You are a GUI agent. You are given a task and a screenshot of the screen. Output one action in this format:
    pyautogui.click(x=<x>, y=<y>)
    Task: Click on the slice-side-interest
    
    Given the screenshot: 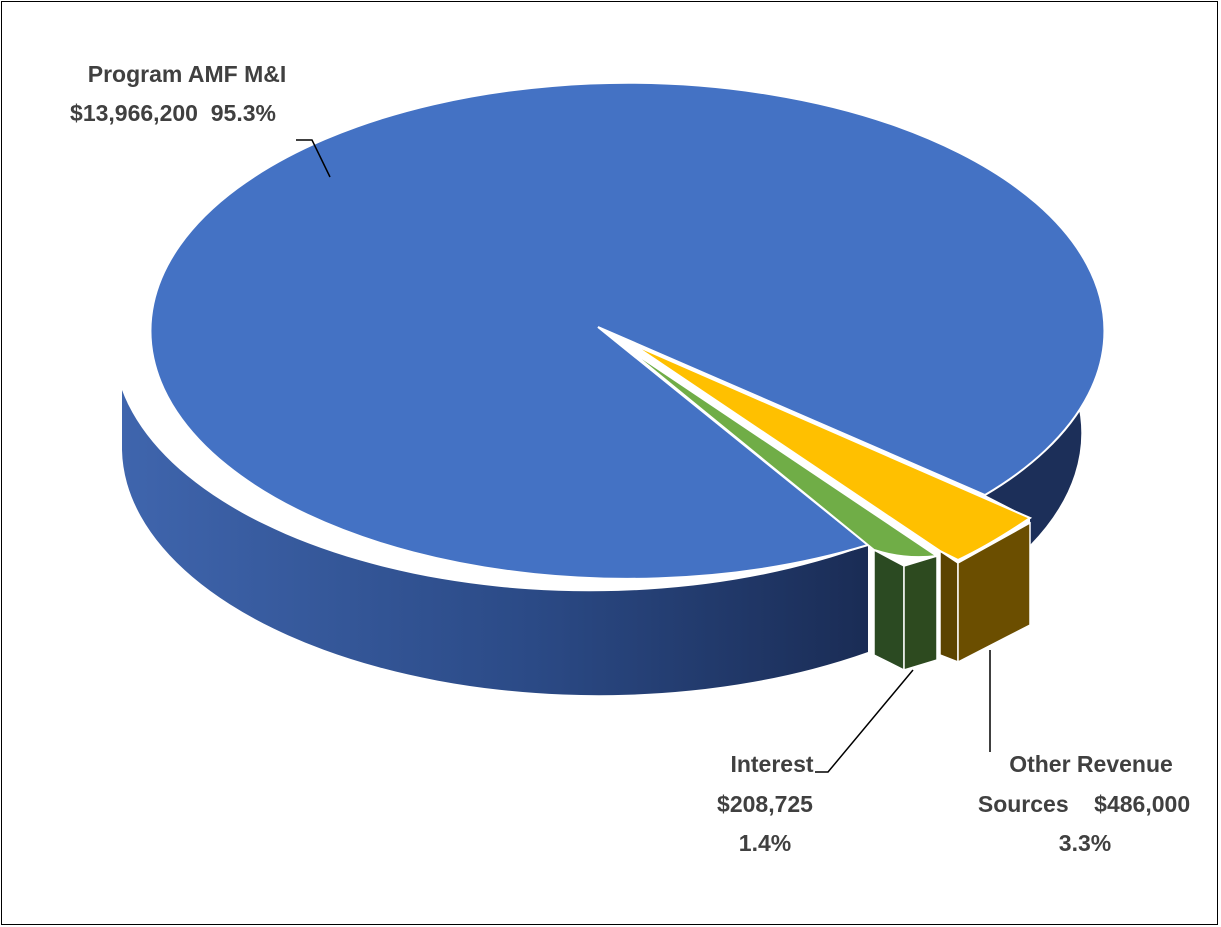 What is the action you would take?
    pyautogui.click(x=889, y=610)
    